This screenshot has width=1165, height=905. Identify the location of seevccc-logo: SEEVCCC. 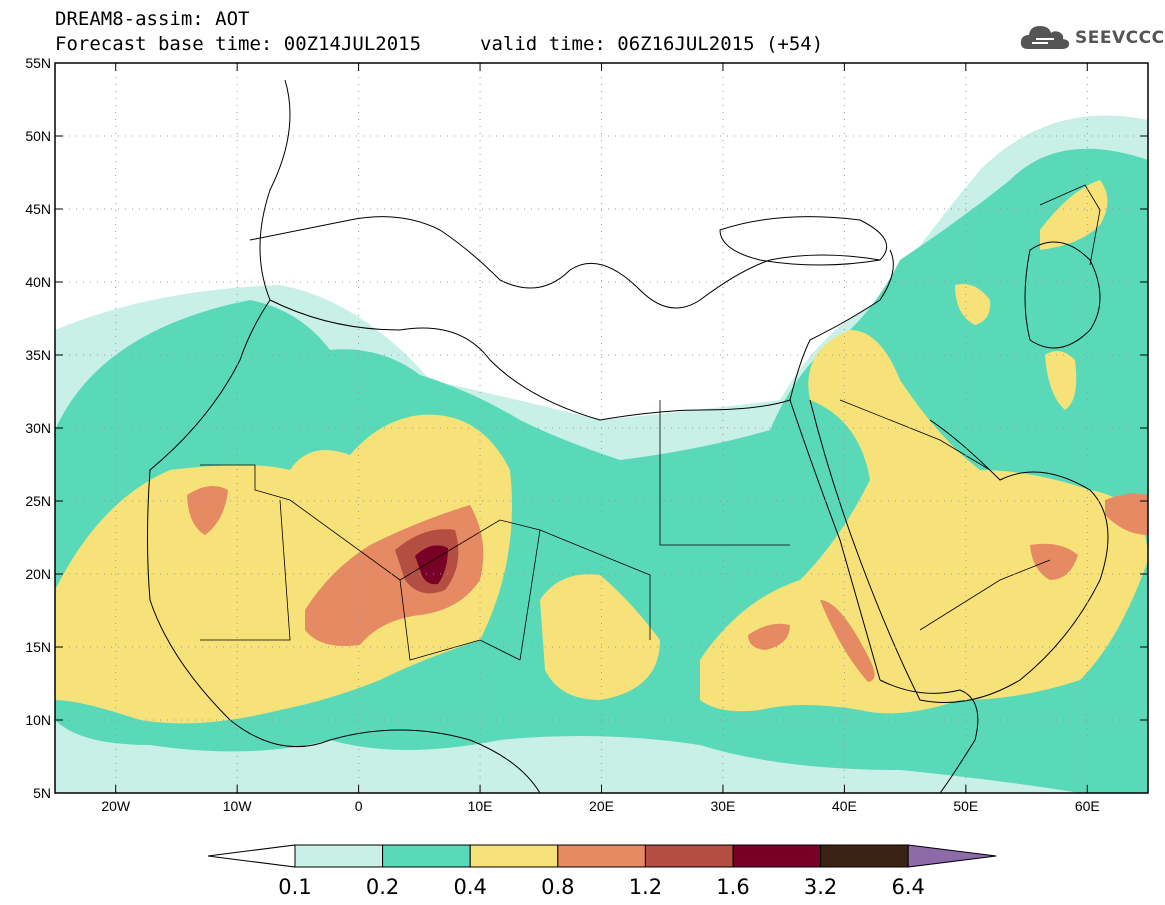
(1091, 38).